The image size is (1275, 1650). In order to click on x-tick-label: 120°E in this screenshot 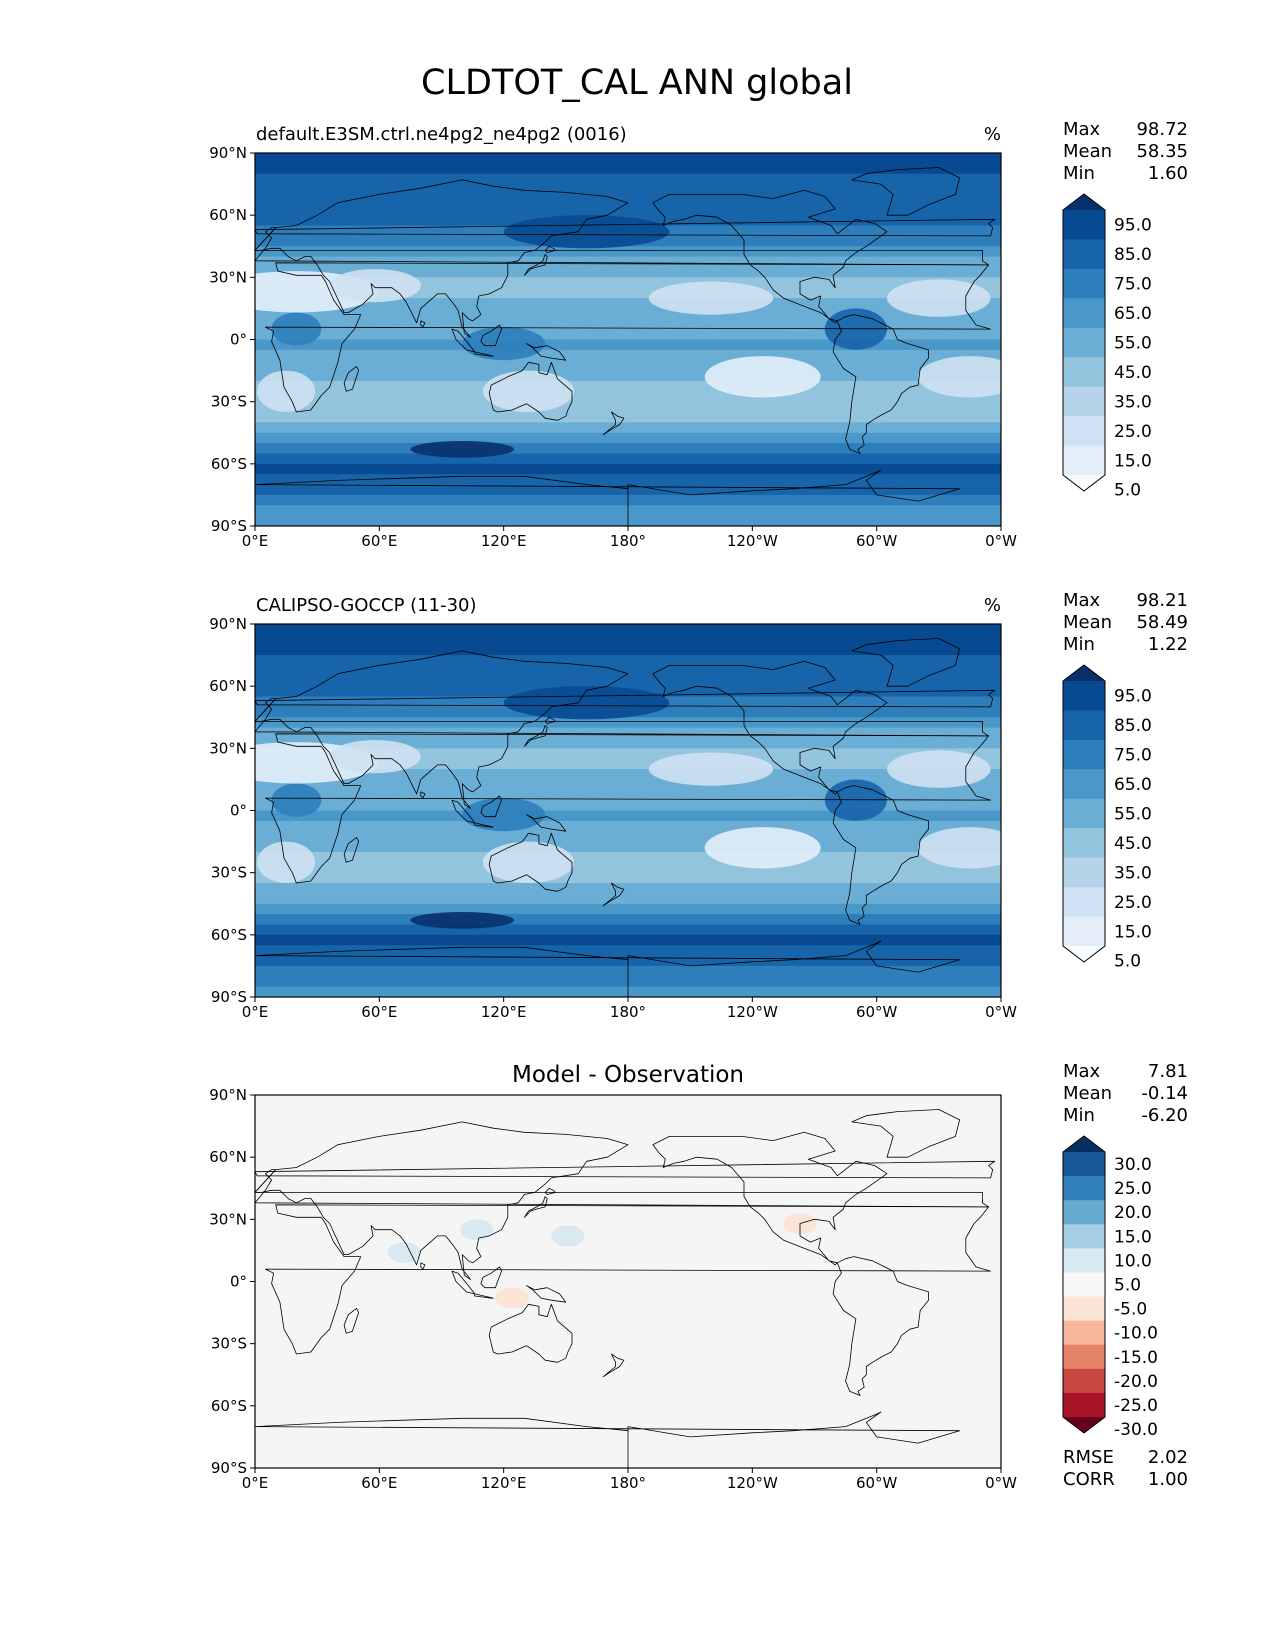, I will do `click(504, 1483)`.